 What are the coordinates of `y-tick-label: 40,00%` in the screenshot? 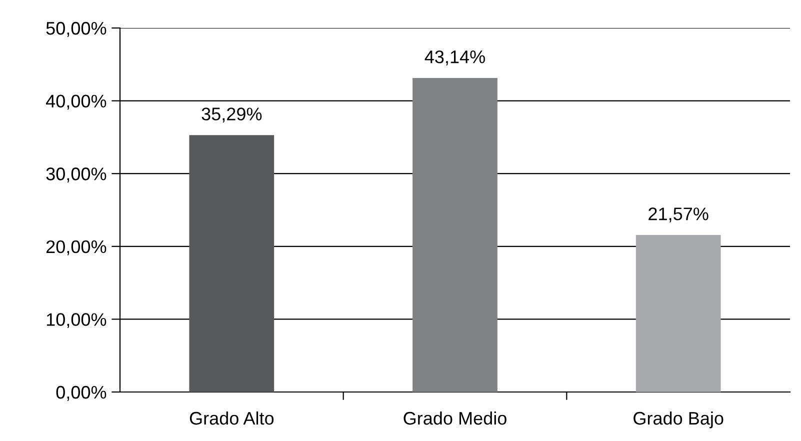 It's located at (76, 102).